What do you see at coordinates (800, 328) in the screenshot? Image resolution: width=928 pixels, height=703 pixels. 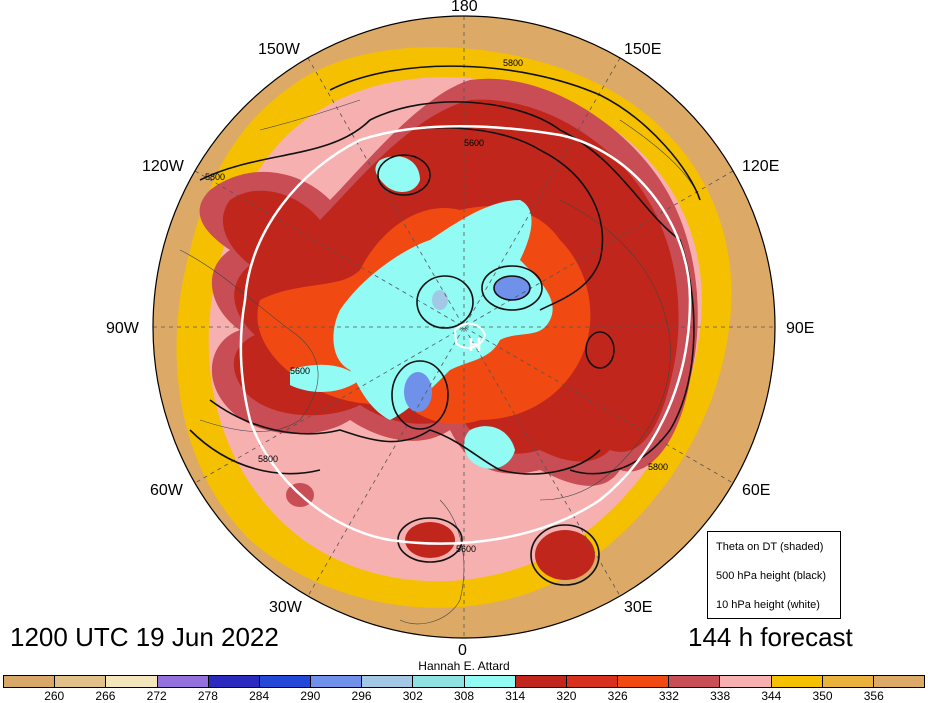 I see `lon-label-90e: 90E` at bounding box center [800, 328].